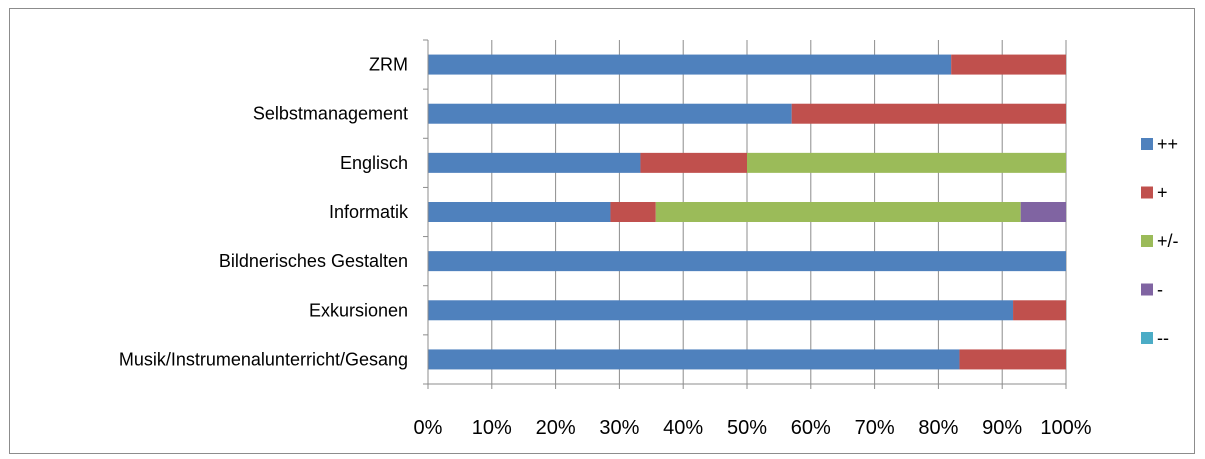  What do you see at coordinates (811, 428) in the screenshot?
I see `x-tick-label-60: 60%` at bounding box center [811, 428].